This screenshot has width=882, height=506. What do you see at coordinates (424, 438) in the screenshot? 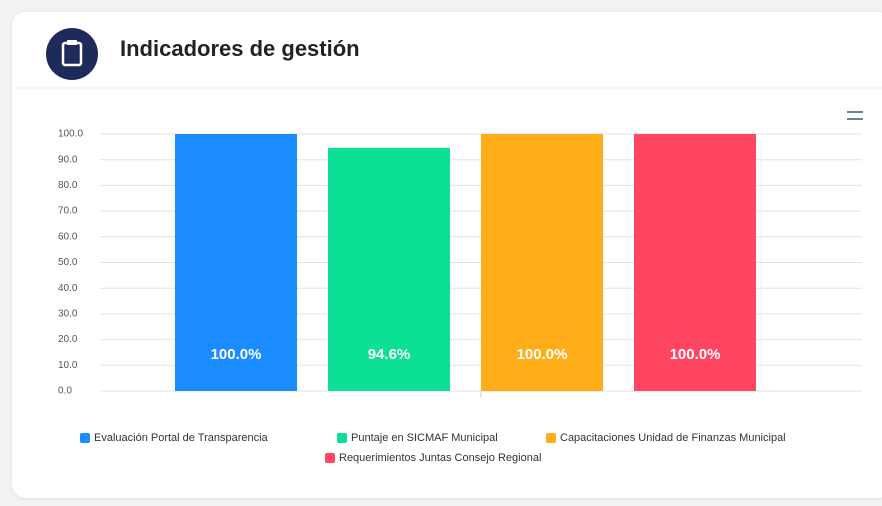
I see `legend-label: Puntaje en SICMAF Municipal` at bounding box center [424, 438].